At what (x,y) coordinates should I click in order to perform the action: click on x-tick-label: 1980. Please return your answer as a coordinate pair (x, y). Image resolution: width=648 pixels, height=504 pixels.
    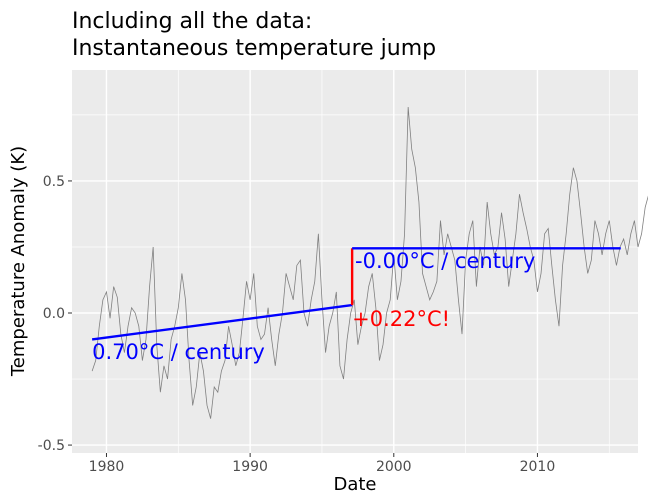
    Looking at the image, I should click on (107, 467).